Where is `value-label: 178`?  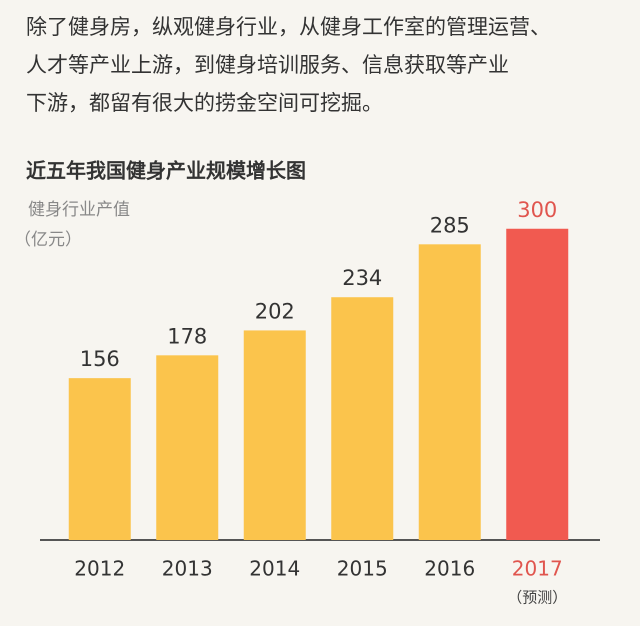
value-label: 178 is located at coordinates (187, 336).